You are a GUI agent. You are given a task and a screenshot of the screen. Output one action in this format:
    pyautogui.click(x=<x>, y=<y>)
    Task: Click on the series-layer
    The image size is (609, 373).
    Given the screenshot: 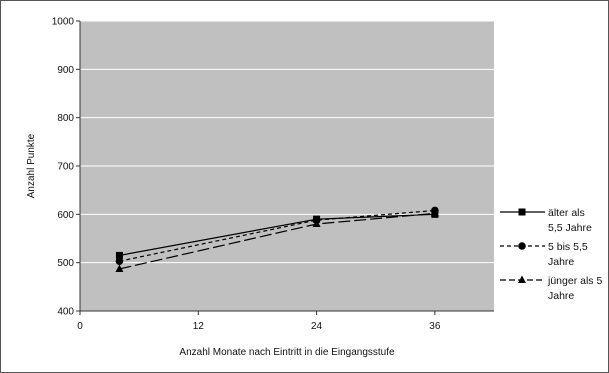 What is the action you would take?
    pyautogui.click(x=277, y=239)
    